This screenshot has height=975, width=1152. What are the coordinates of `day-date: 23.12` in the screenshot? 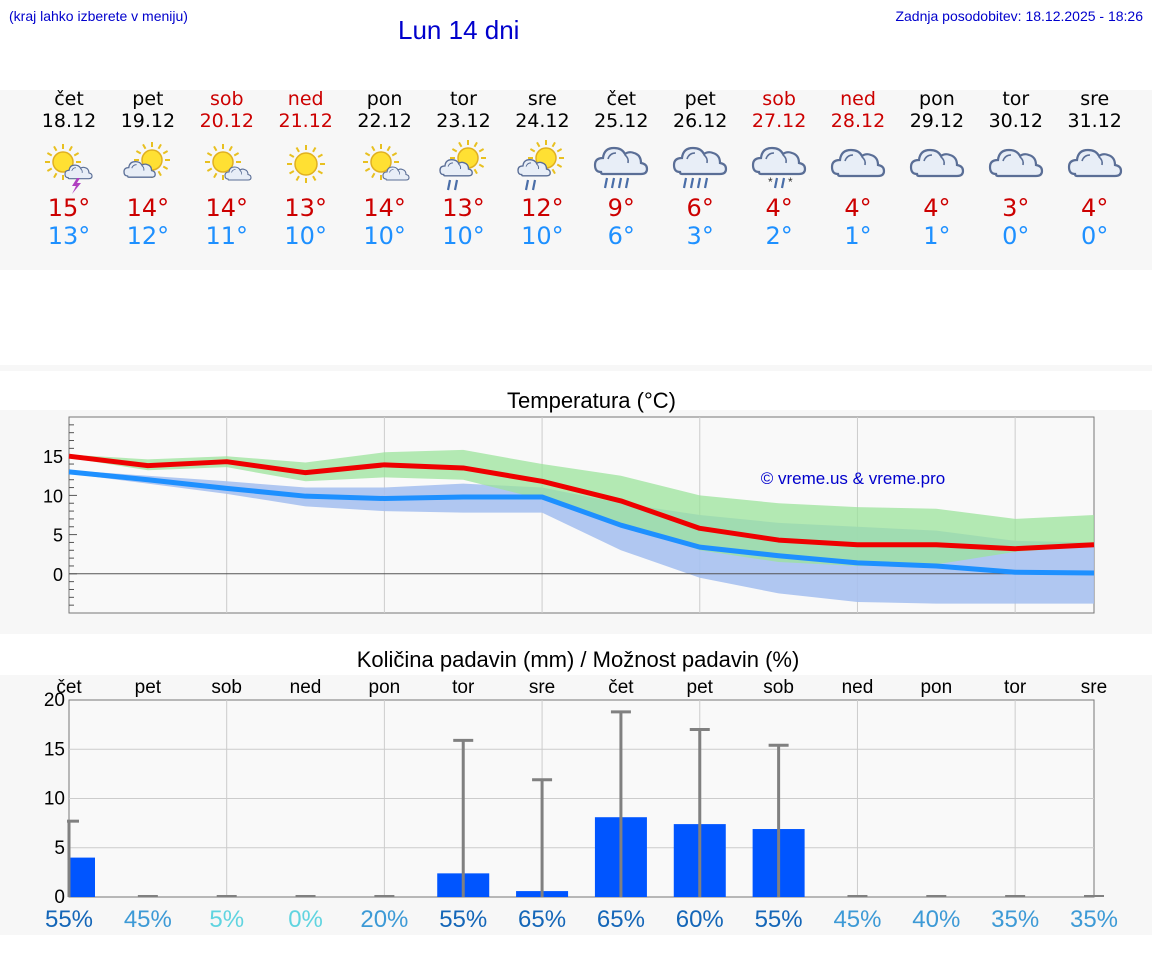 It's located at (463, 121).